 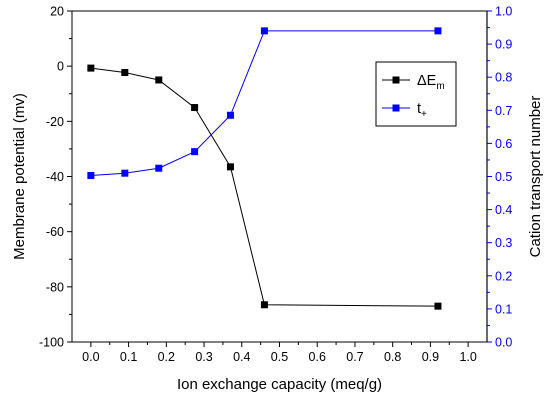 What do you see at coordinates (467, 357) in the screenshot?
I see `x-tick-label: 1.0` at bounding box center [467, 357].